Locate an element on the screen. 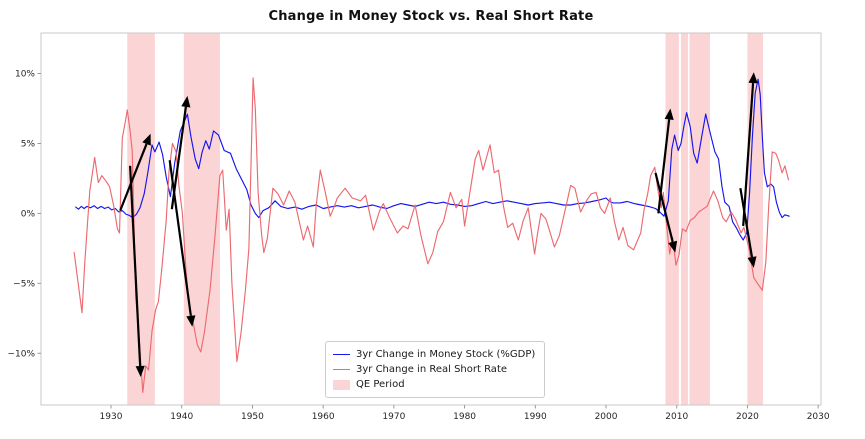 The width and height of the screenshot is (865, 439). y-tick-label--10: −10% is located at coordinates (21, 354).